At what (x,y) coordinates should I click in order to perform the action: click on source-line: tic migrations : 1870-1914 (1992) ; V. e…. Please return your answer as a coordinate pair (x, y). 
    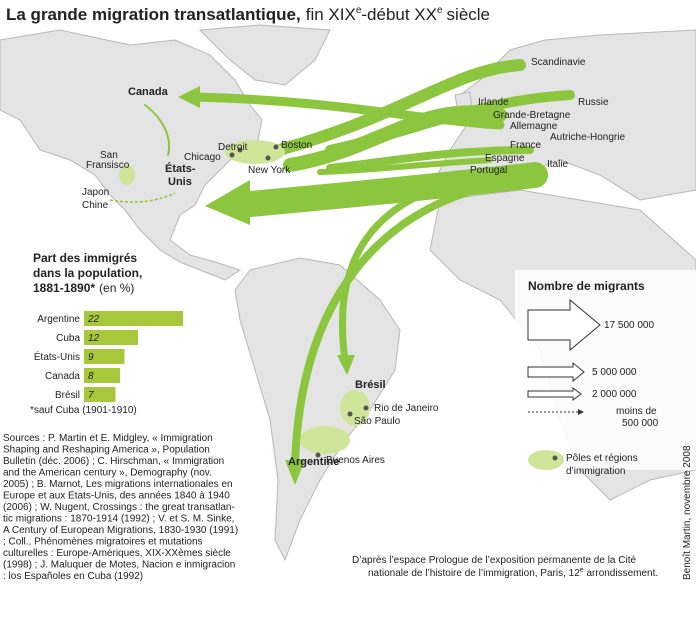
    Looking at the image, I should click on (118, 519).